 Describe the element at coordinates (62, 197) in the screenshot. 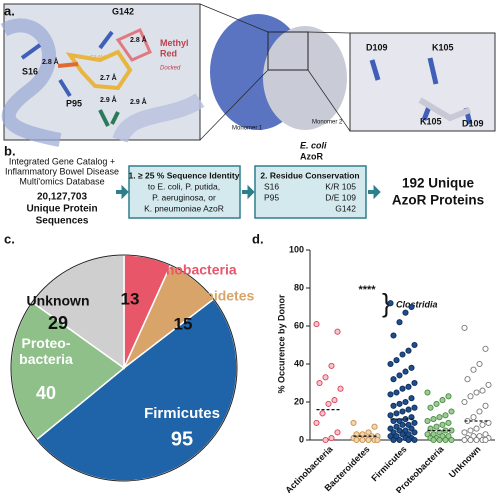

I see `count-text: 20,127,703` at that location.